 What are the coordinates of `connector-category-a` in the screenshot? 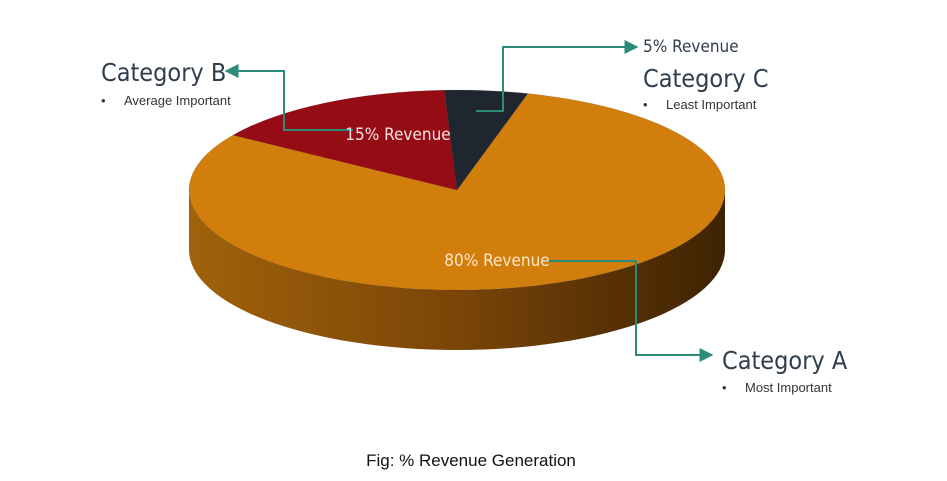 It's located at (630, 311).